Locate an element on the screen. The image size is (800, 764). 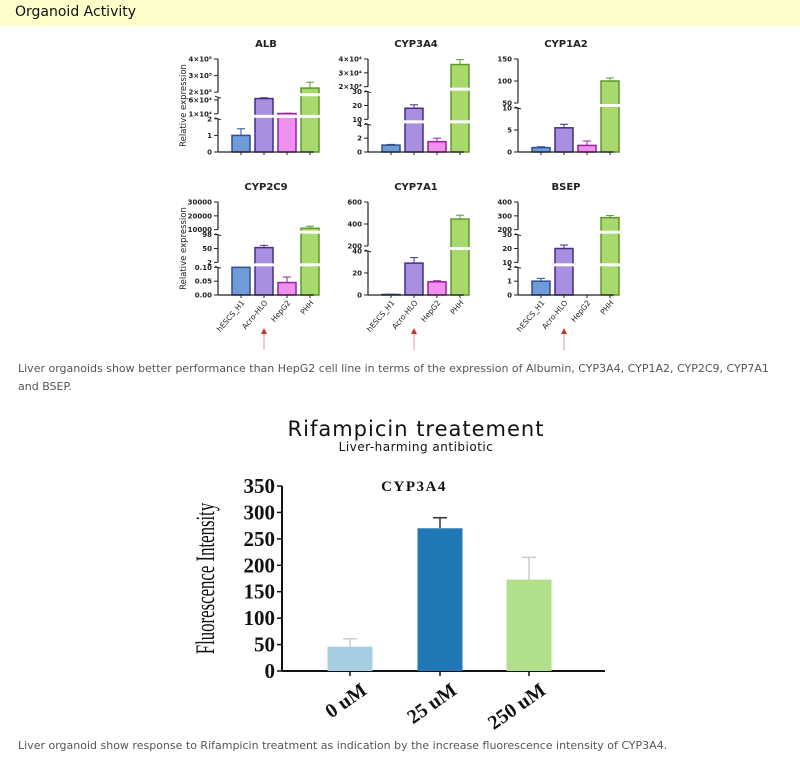
y-tick-label: 4 is located at coordinates (359, 125).